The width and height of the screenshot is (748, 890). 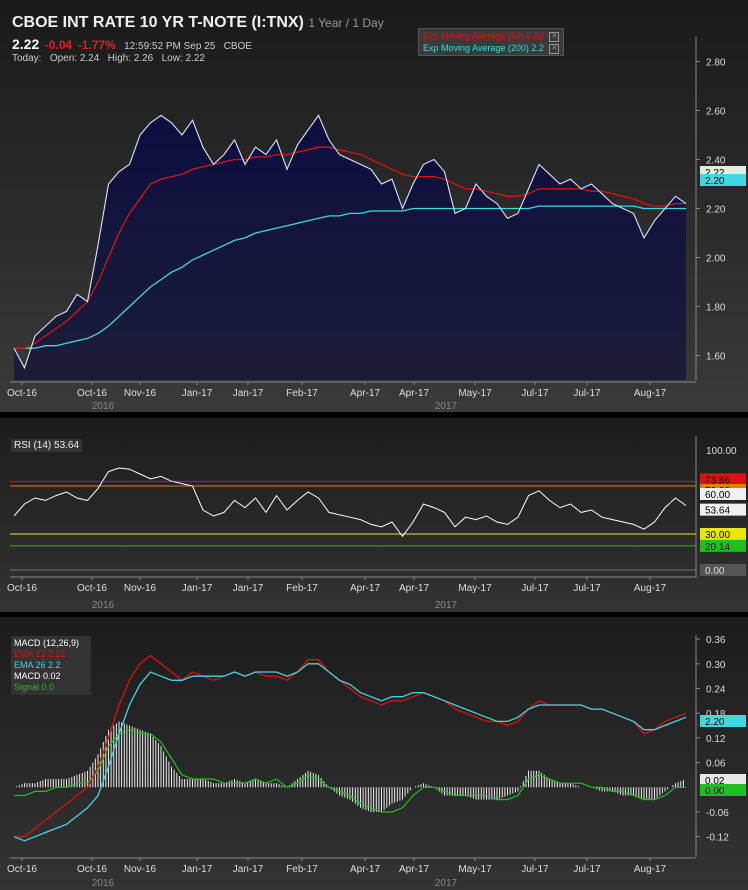 I want to click on price-last-badge: 2.22, so click(x=715, y=173).